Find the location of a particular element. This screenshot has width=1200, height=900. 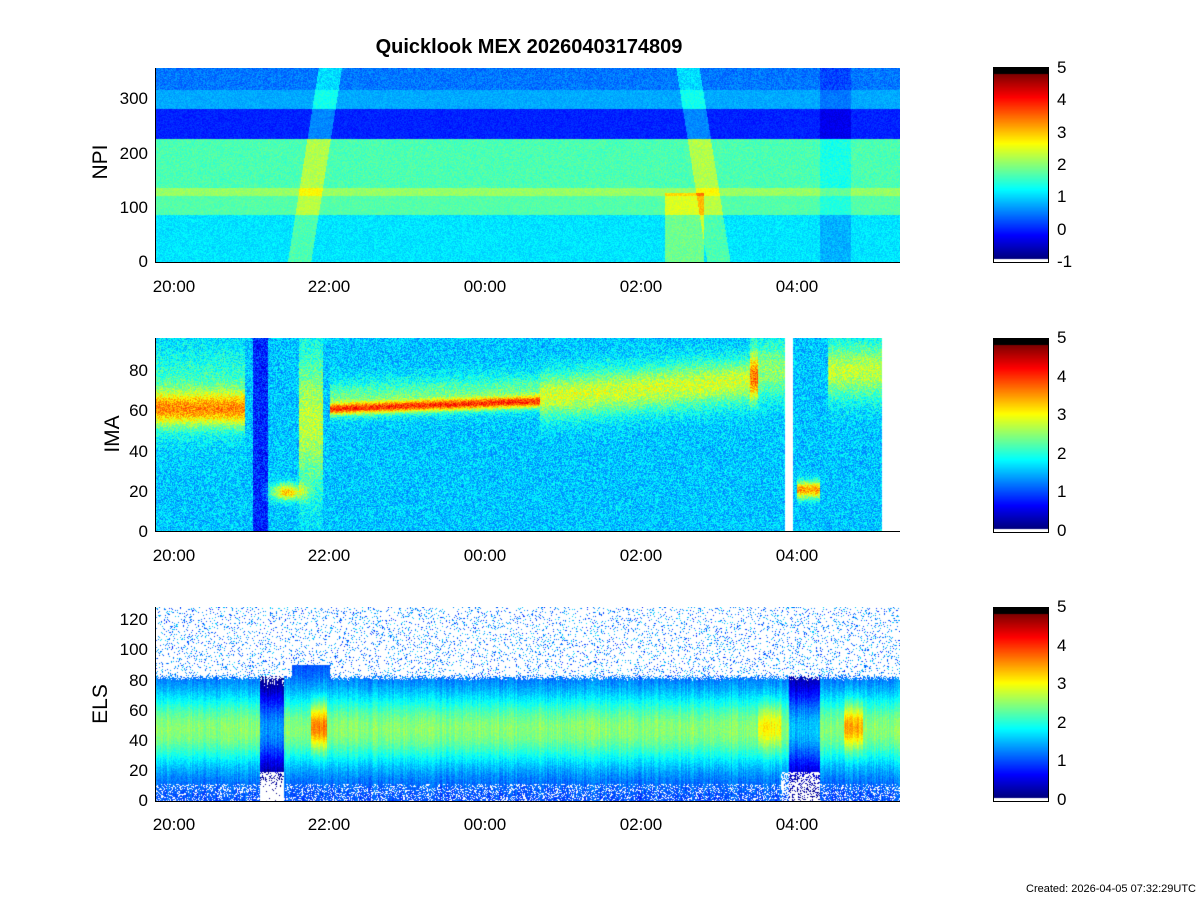

els-cbtick-1: 1 is located at coordinates (1062, 760).